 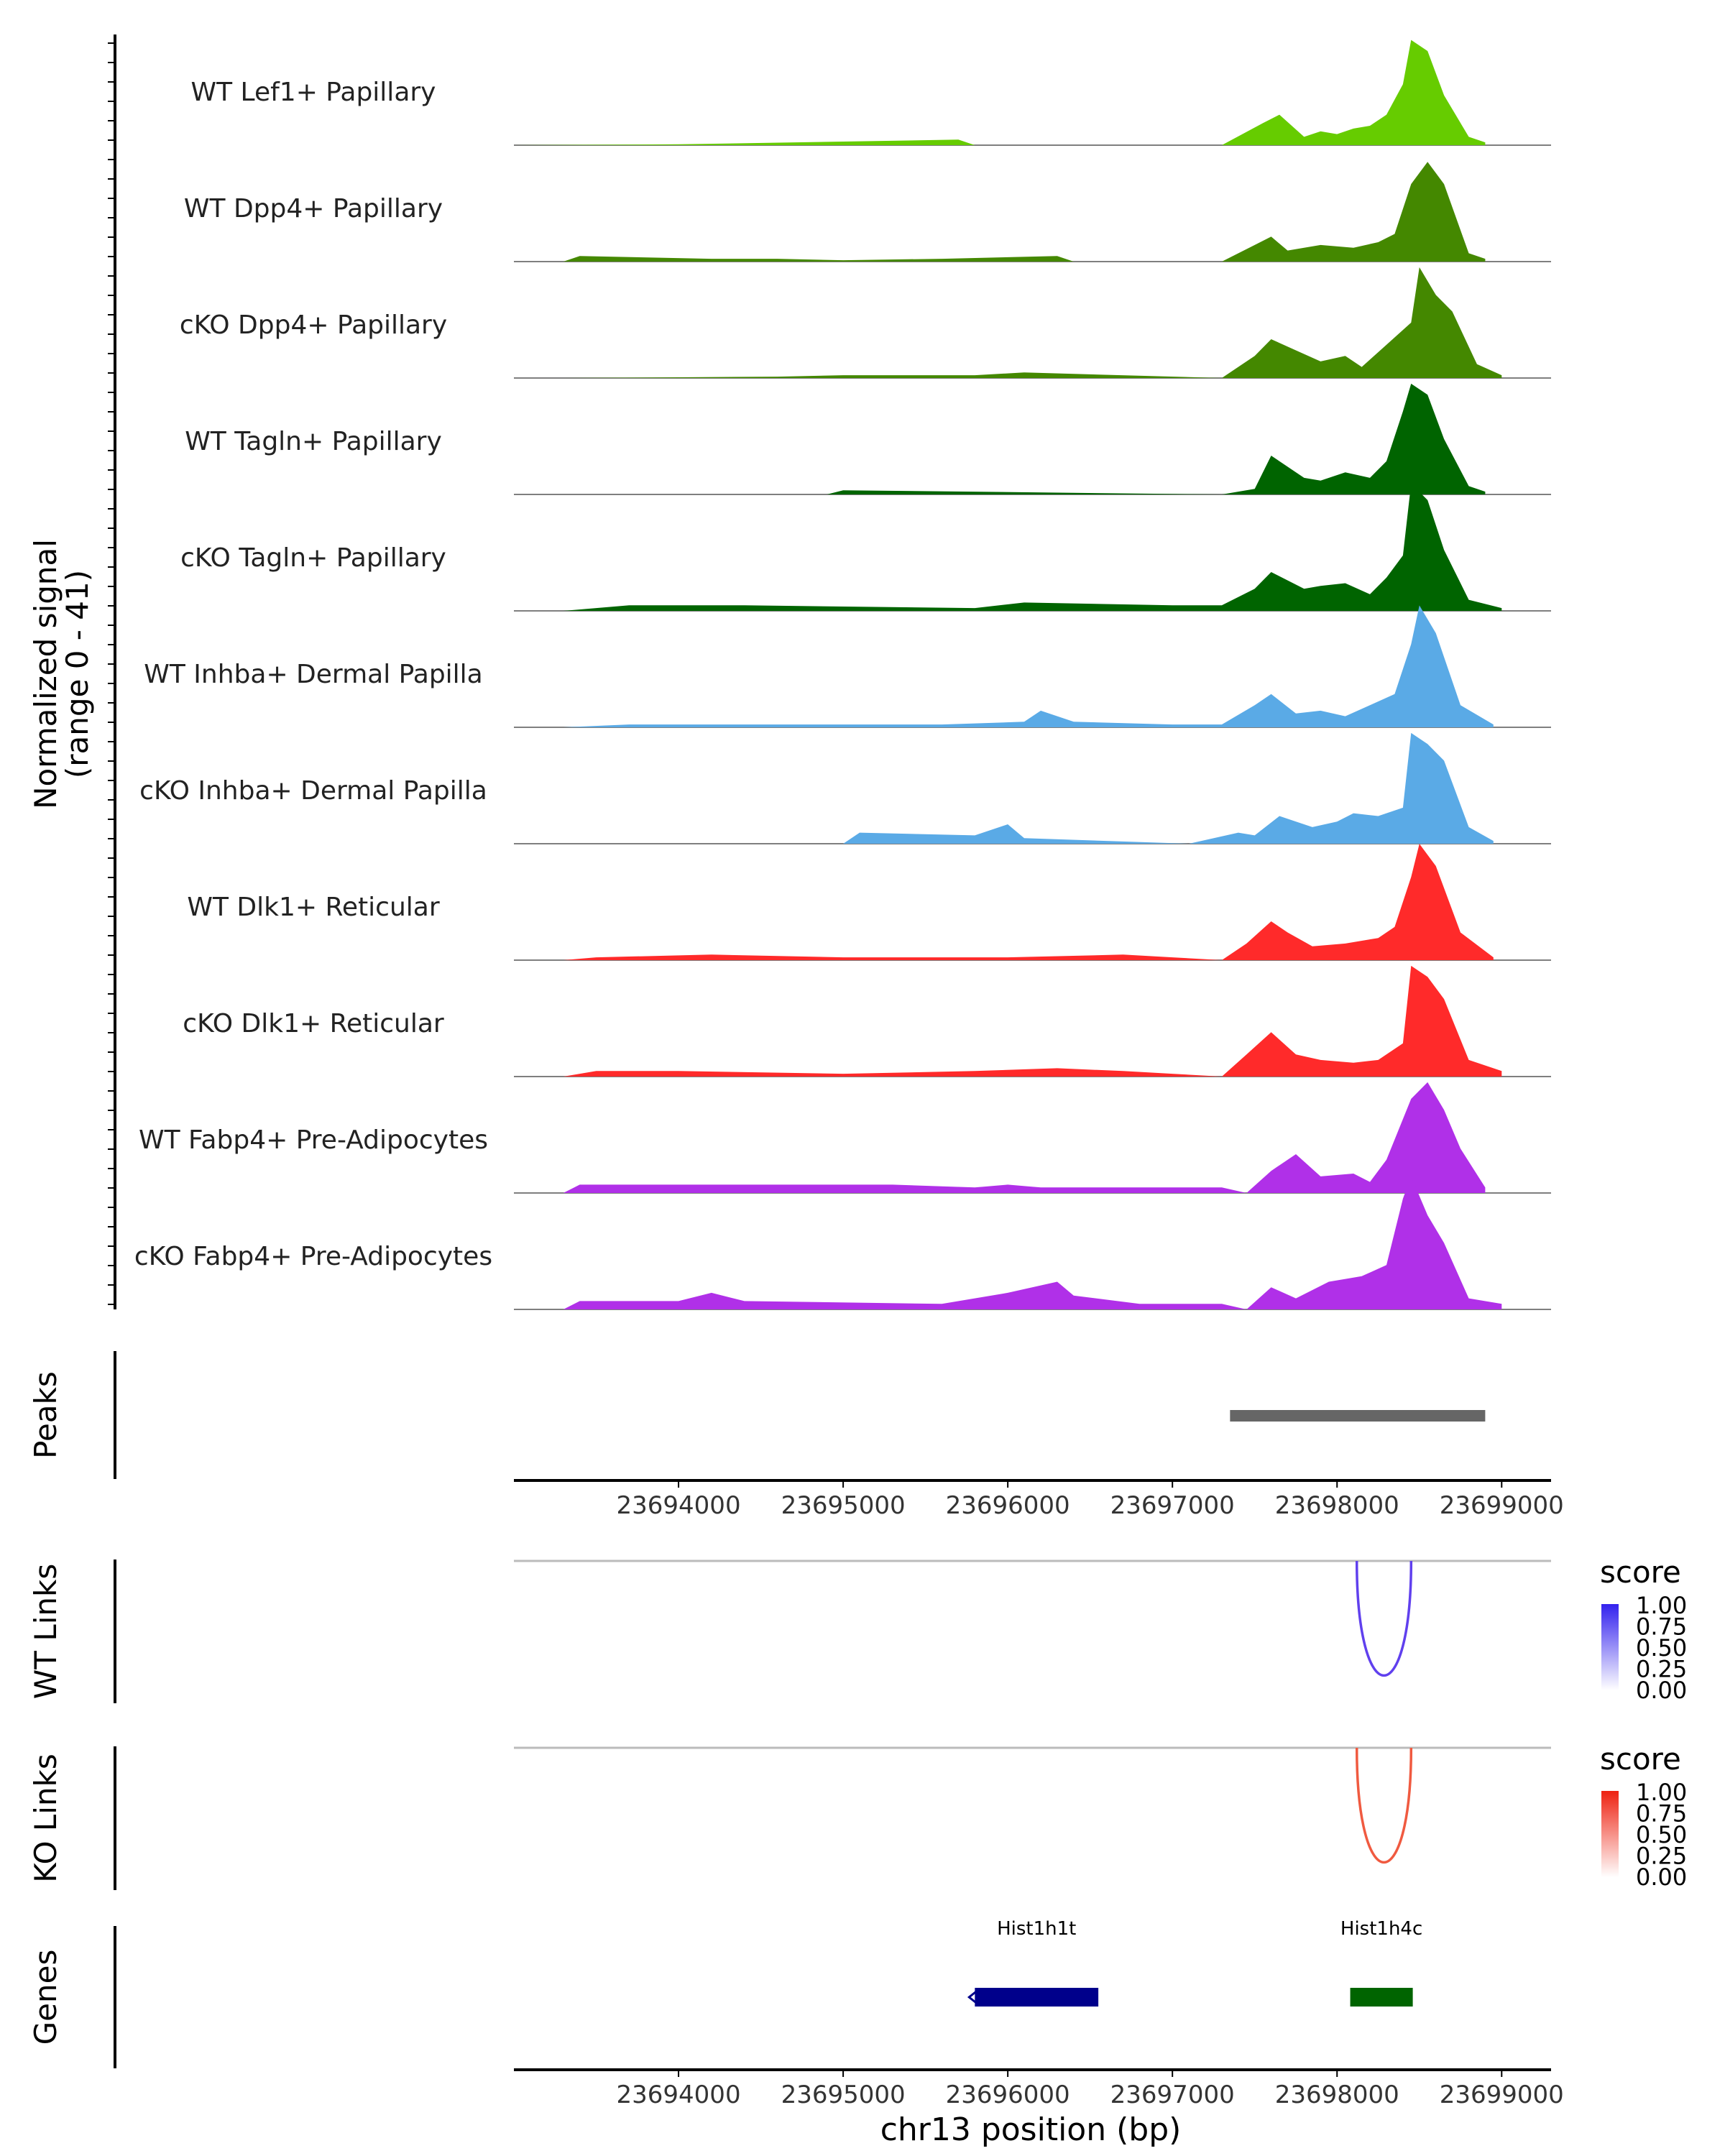 What do you see at coordinates (313, 558) in the screenshot?
I see `track-label: cKO Tagln+ Papillary` at bounding box center [313, 558].